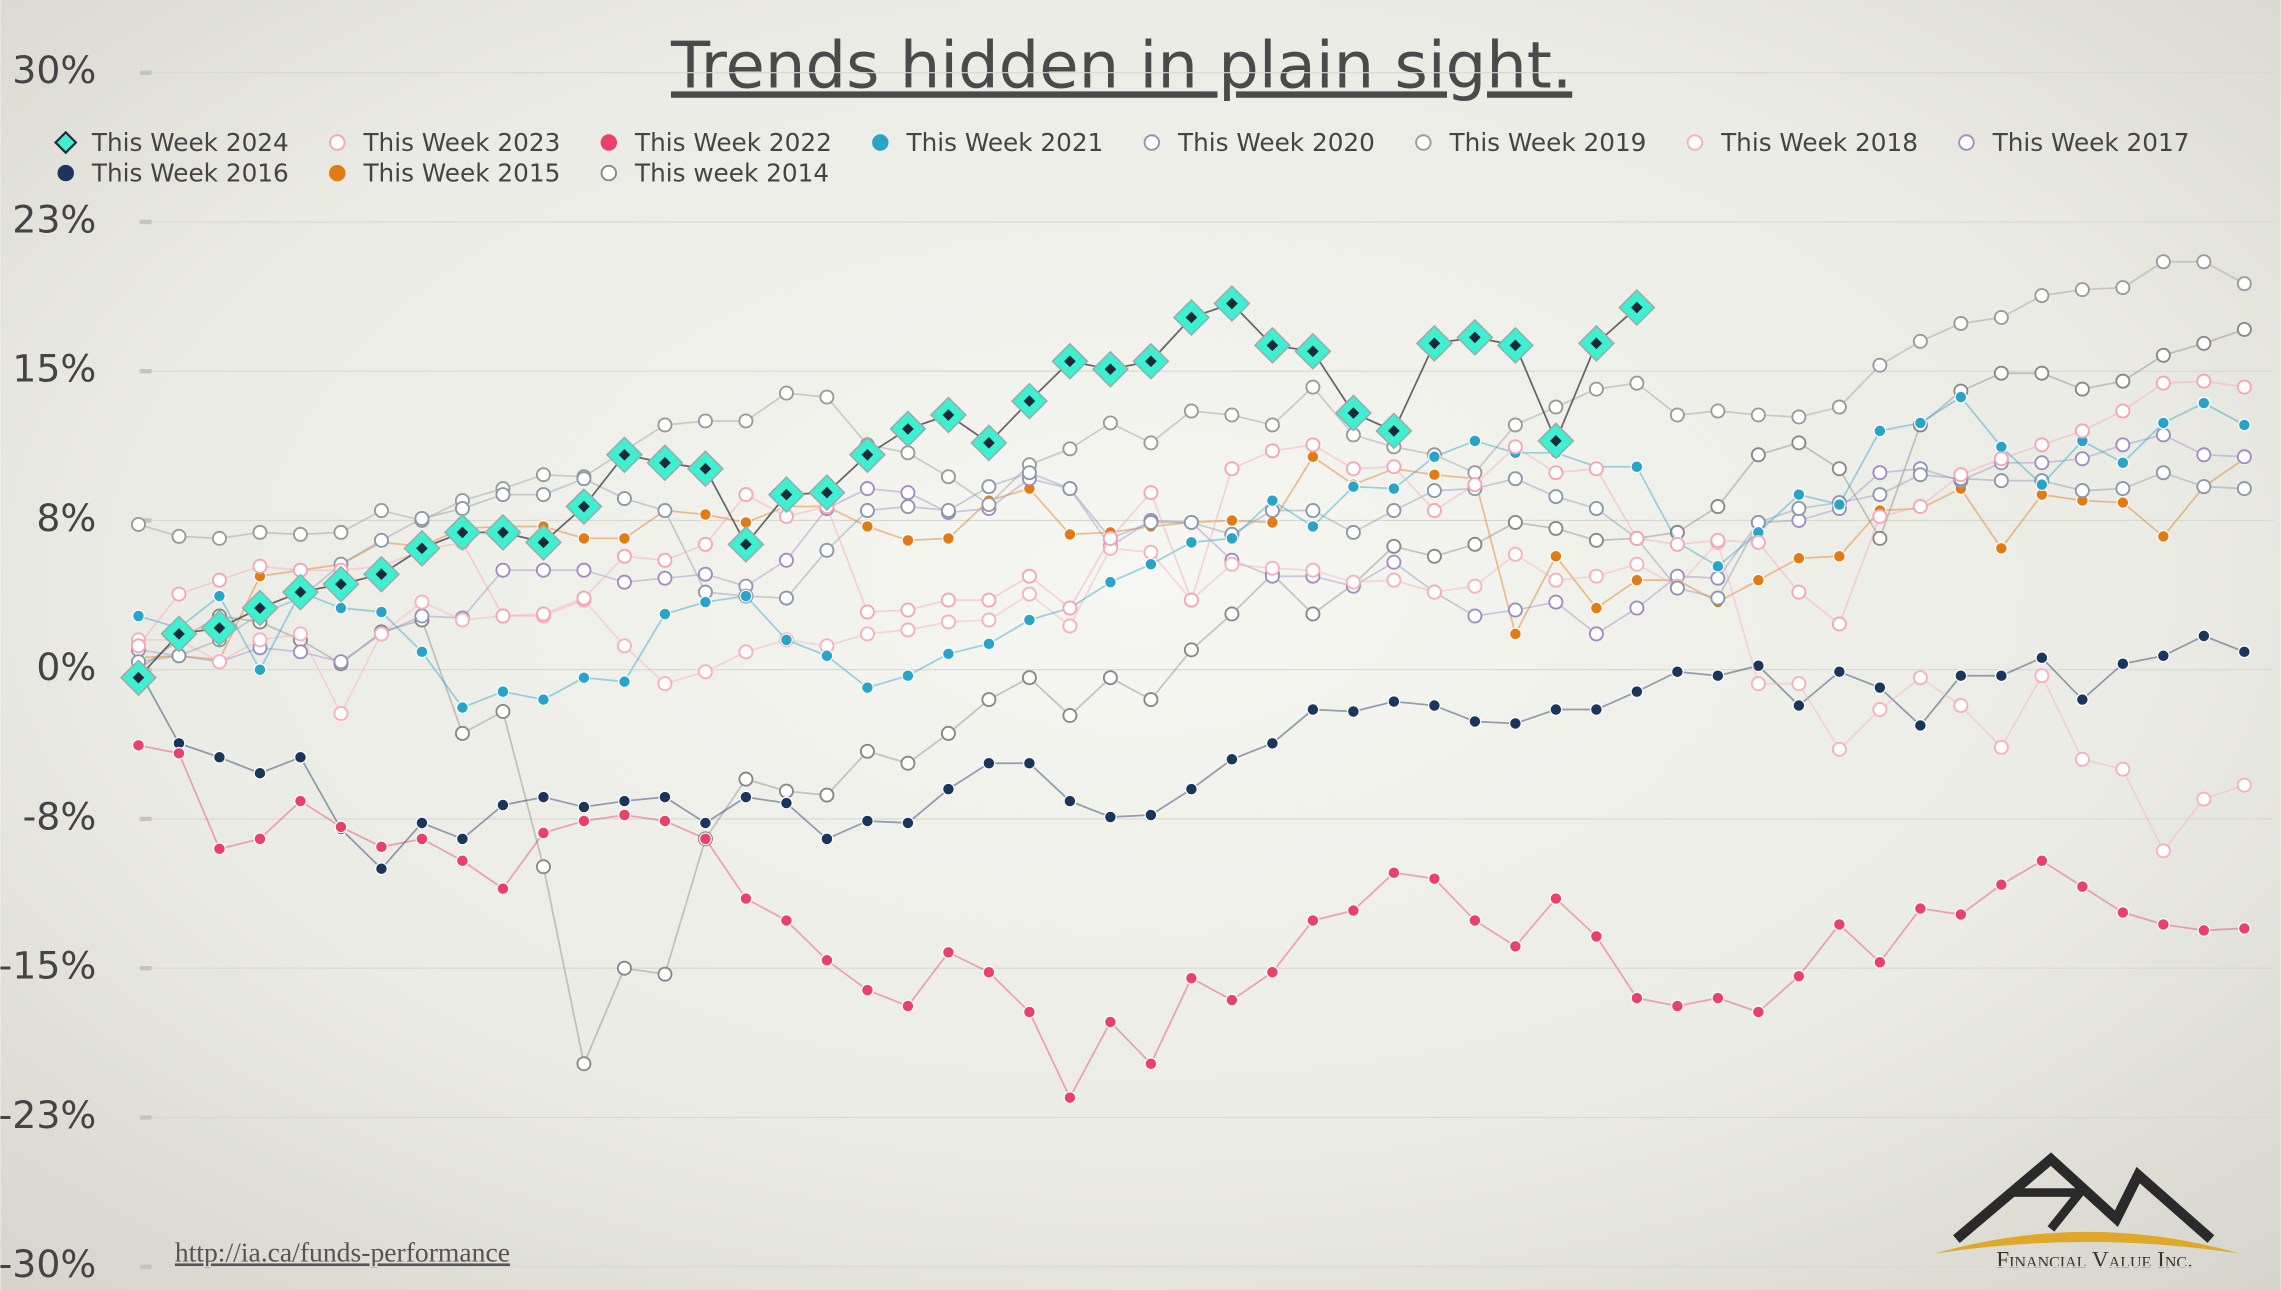 This screenshot has height=1290, width=2281. I want to click on y-tick-label: 8%, so click(66, 518).